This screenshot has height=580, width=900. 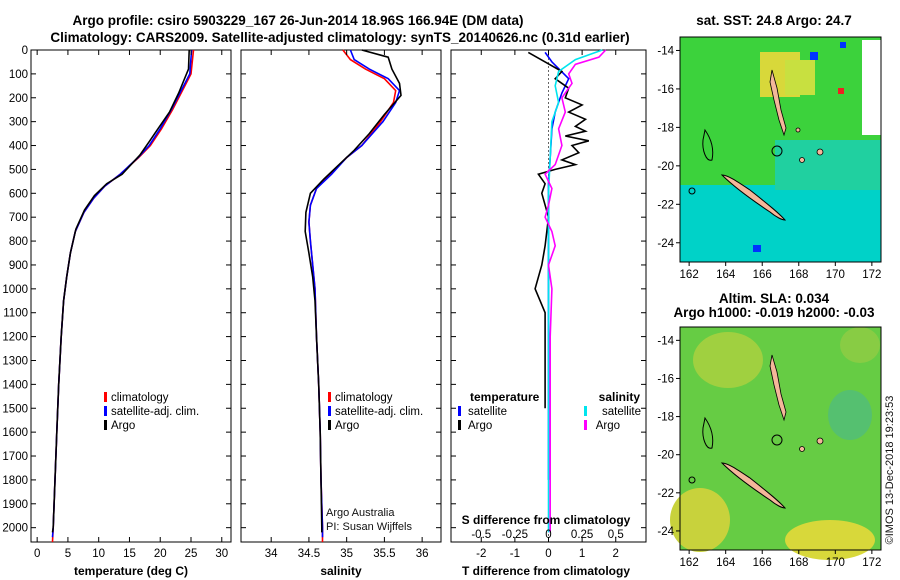 What do you see at coordinates (753, 485) in the screenshot?
I see `sla-new-caledonia-island` at bounding box center [753, 485].